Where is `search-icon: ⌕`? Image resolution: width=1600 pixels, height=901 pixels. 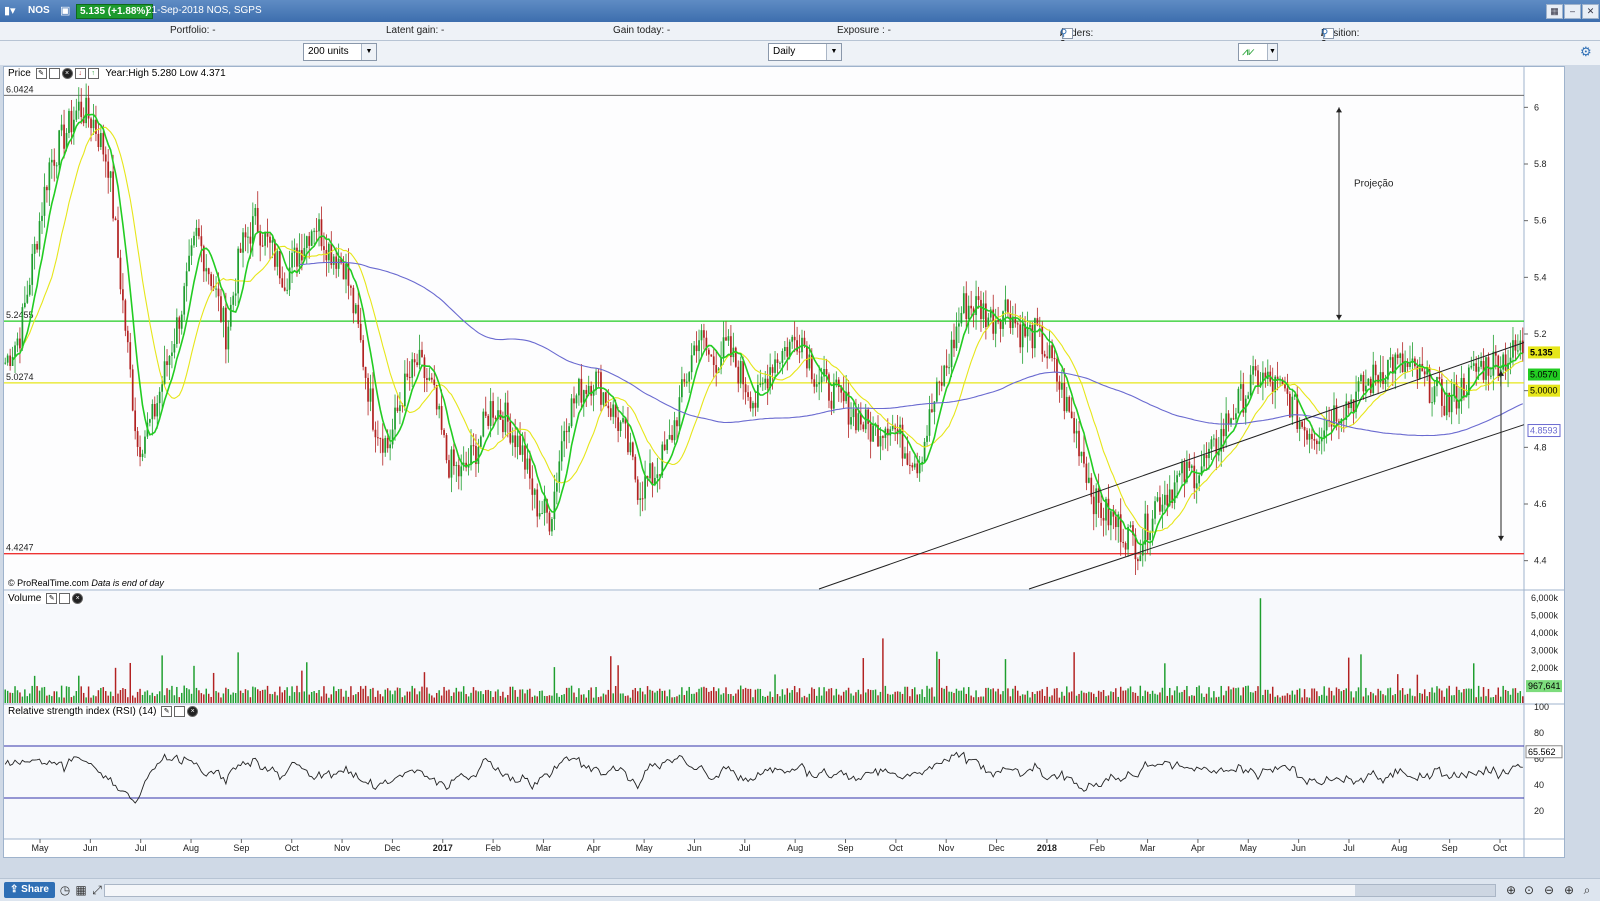
search-icon: ⌕ is located at coordinates (1587, 890).